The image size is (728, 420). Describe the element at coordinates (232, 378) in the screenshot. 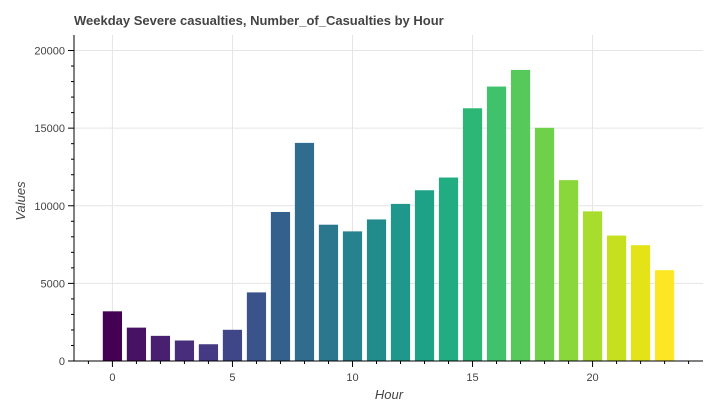

I see `x-tick-label: 5` at that location.